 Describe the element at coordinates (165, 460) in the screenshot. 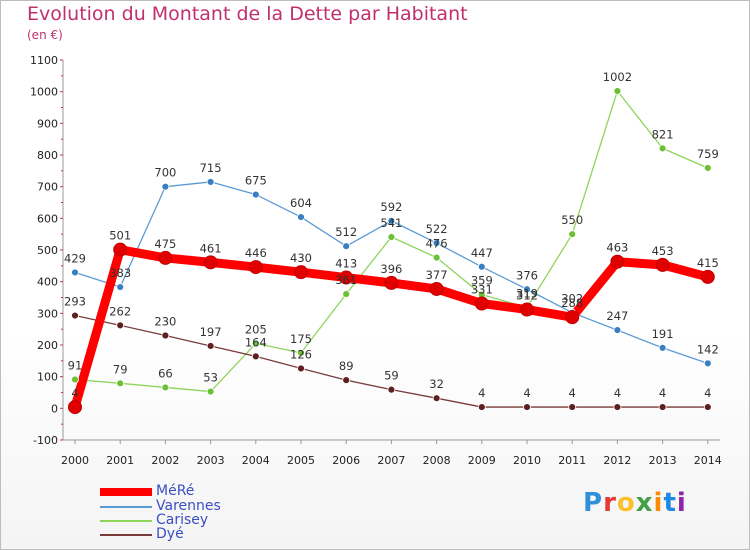

I see `x-tick-label: 2002` at that location.